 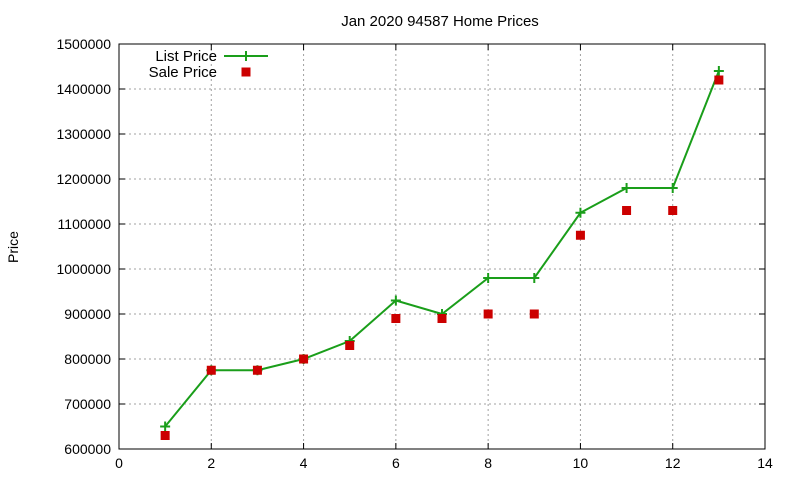 I want to click on y-tick-label: 1200000, so click(x=83, y=179).